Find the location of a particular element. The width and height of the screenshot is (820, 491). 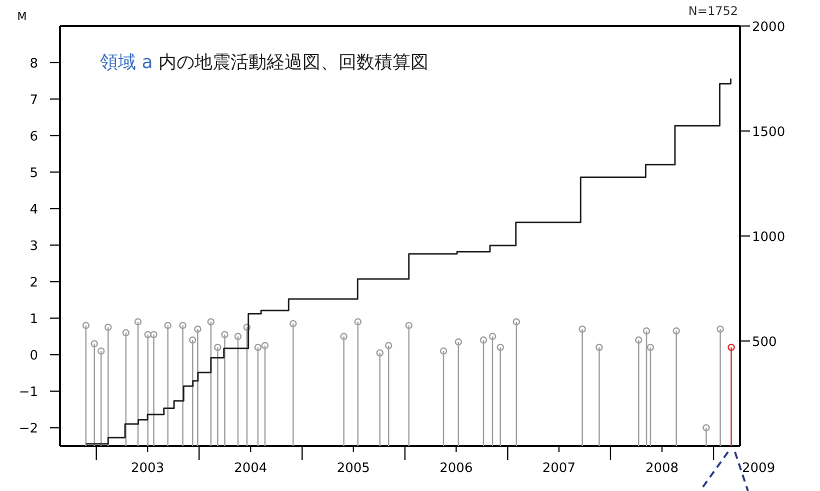

text: N=1752 is located at coordinates (713, 11).